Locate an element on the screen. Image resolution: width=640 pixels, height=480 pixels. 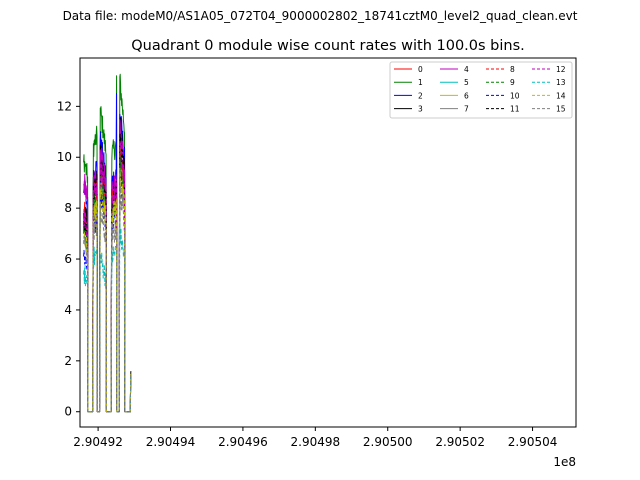
legend-label-6: 6 is located at coordinates (466, 95).